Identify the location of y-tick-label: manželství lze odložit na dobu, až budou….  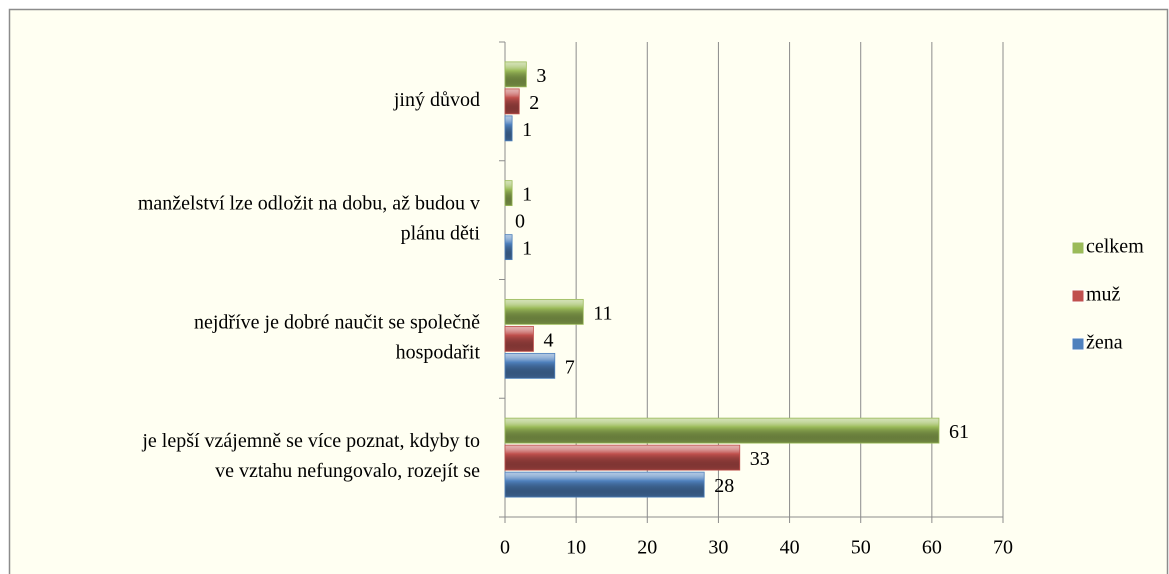
(309, 204).